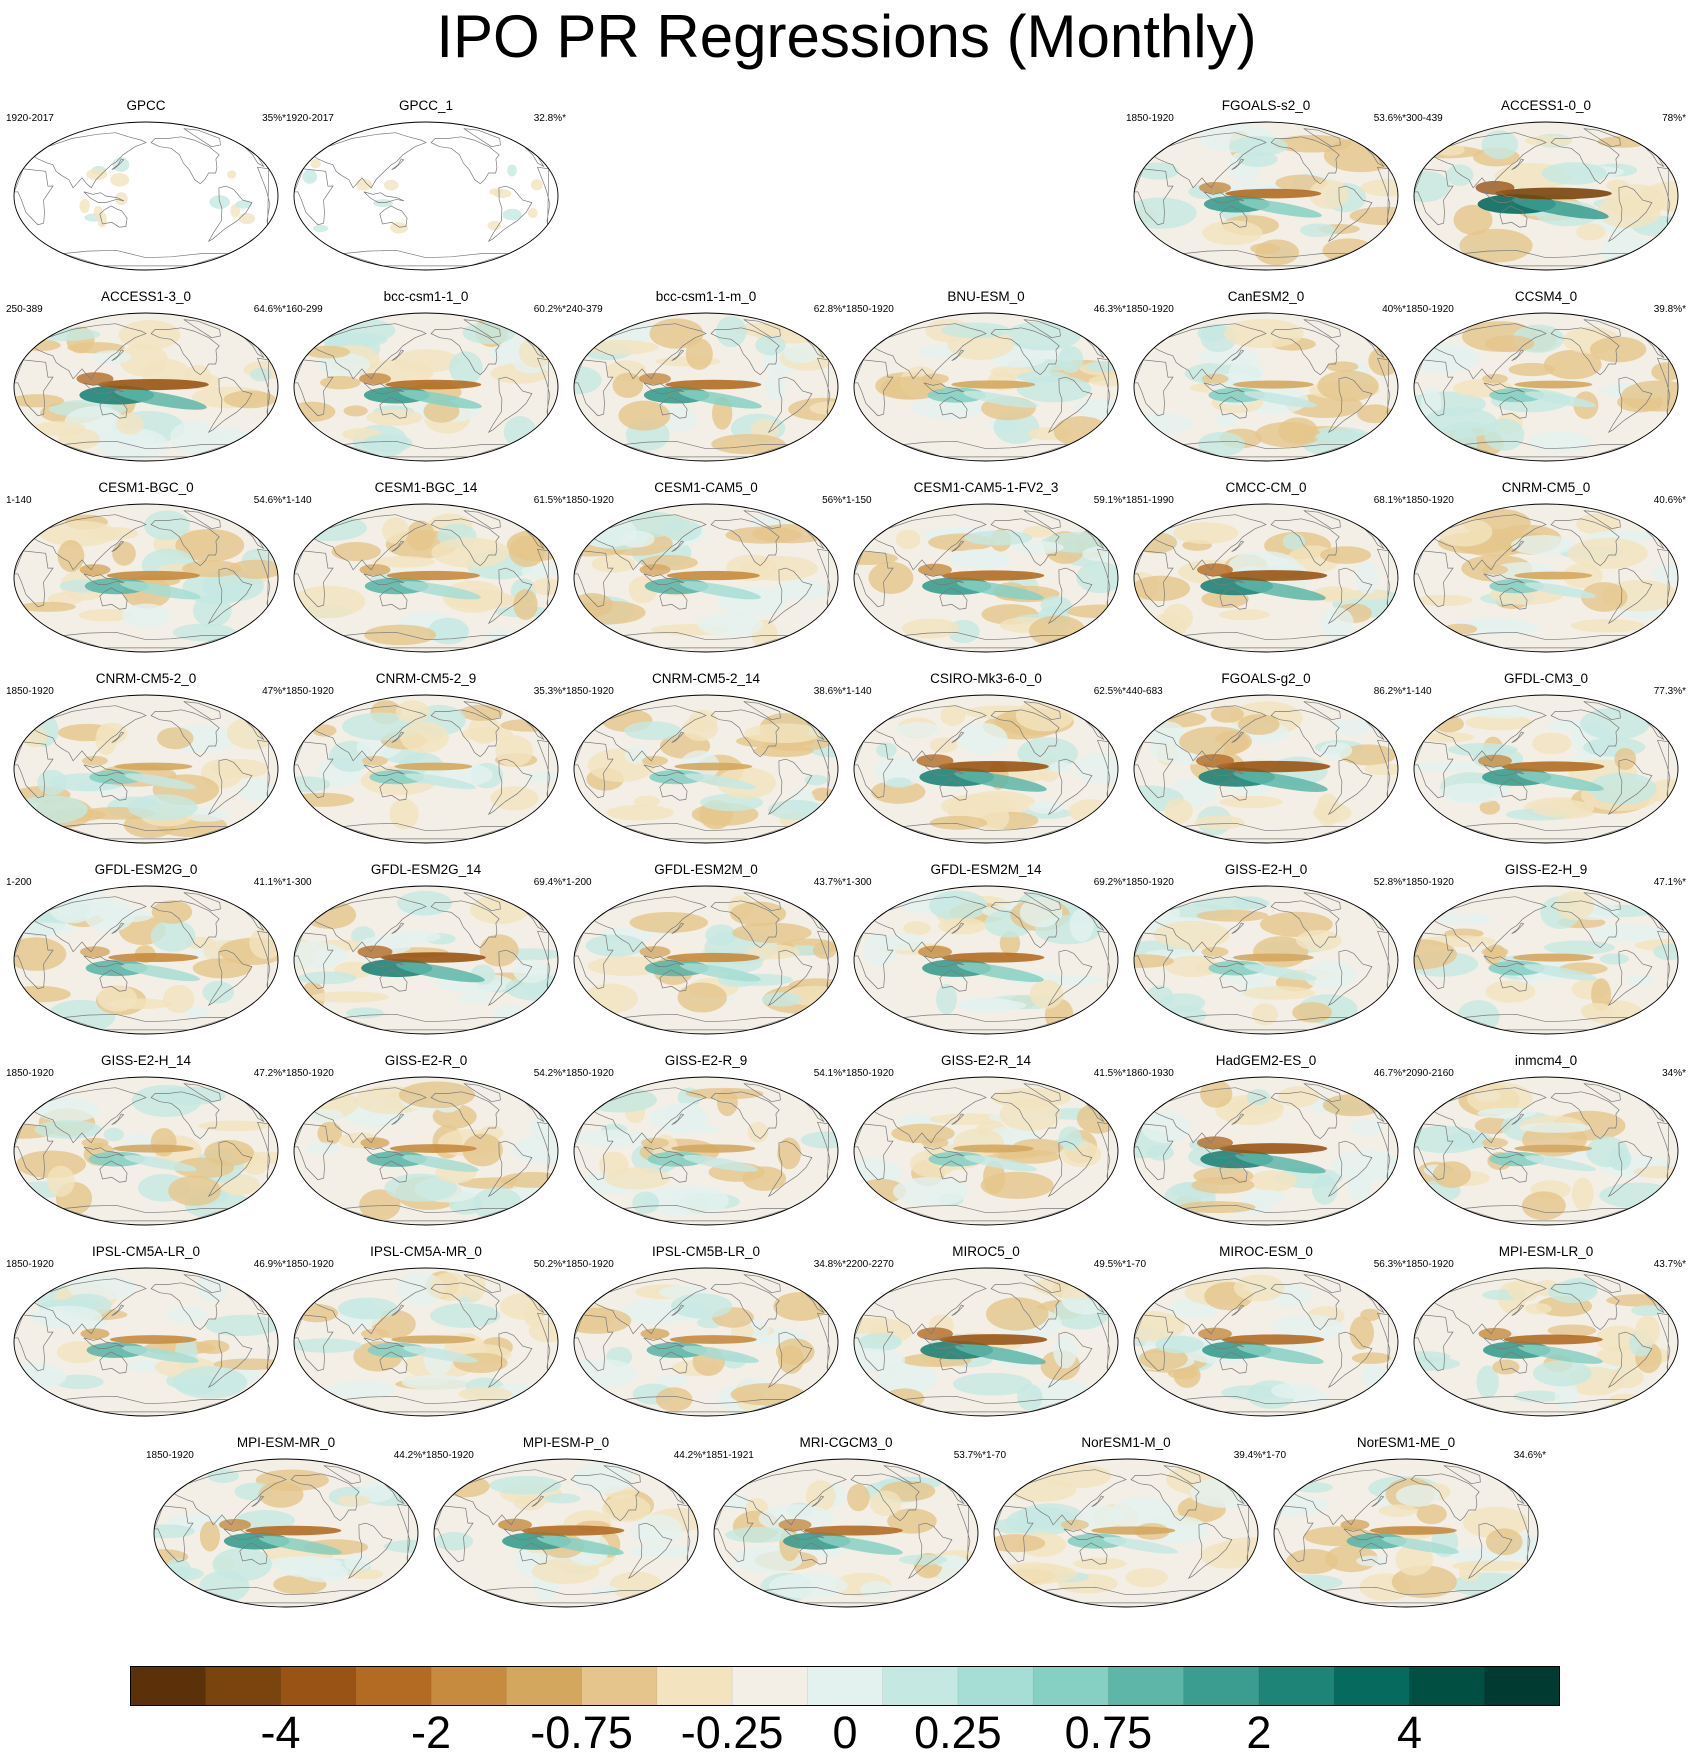 The height and width of the screenshot is (1762, 1693). What do you see at coordinates (426, 196) in the screenshot?
I see `map-background` at bounding box center [426, 196].